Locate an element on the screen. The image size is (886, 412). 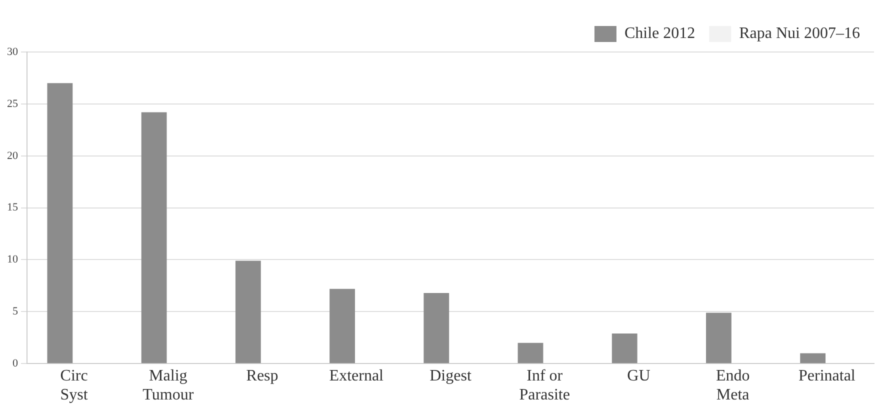
legend-label: Rapa Nui 2007–16 is located at coordinates (799, 33).